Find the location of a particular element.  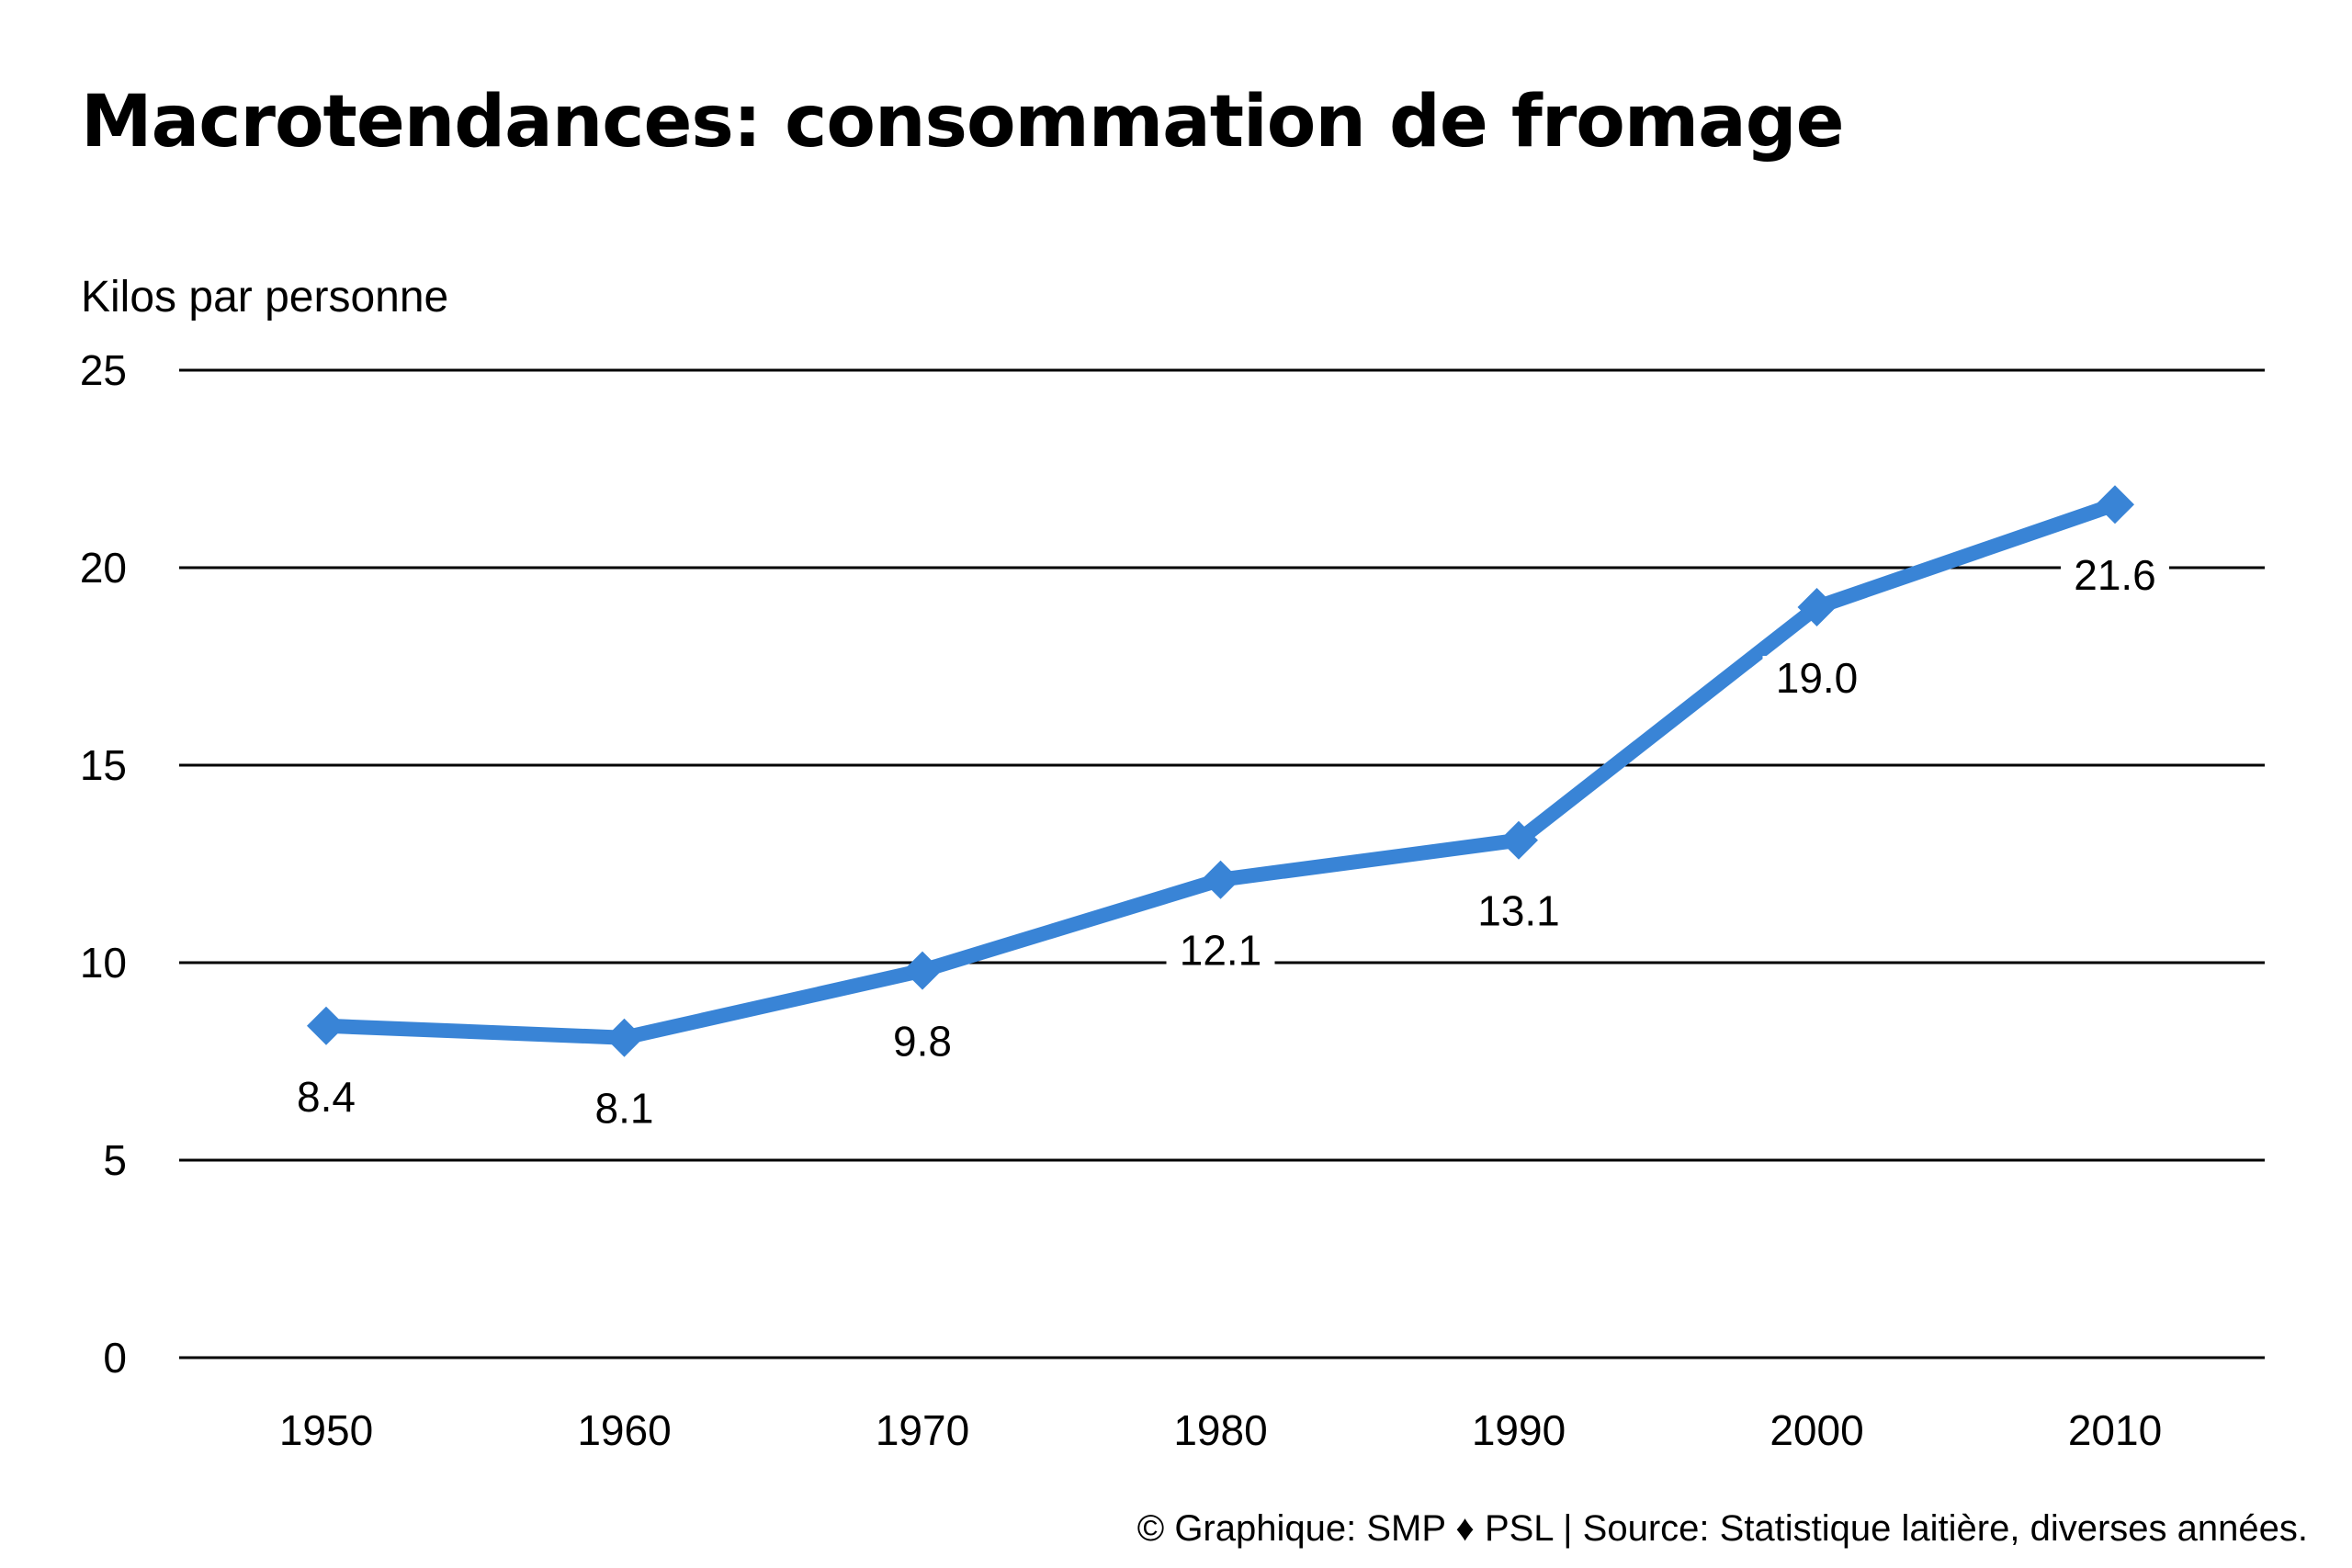

x-tick-label: 1970 is located at coordinates (922, 1430).